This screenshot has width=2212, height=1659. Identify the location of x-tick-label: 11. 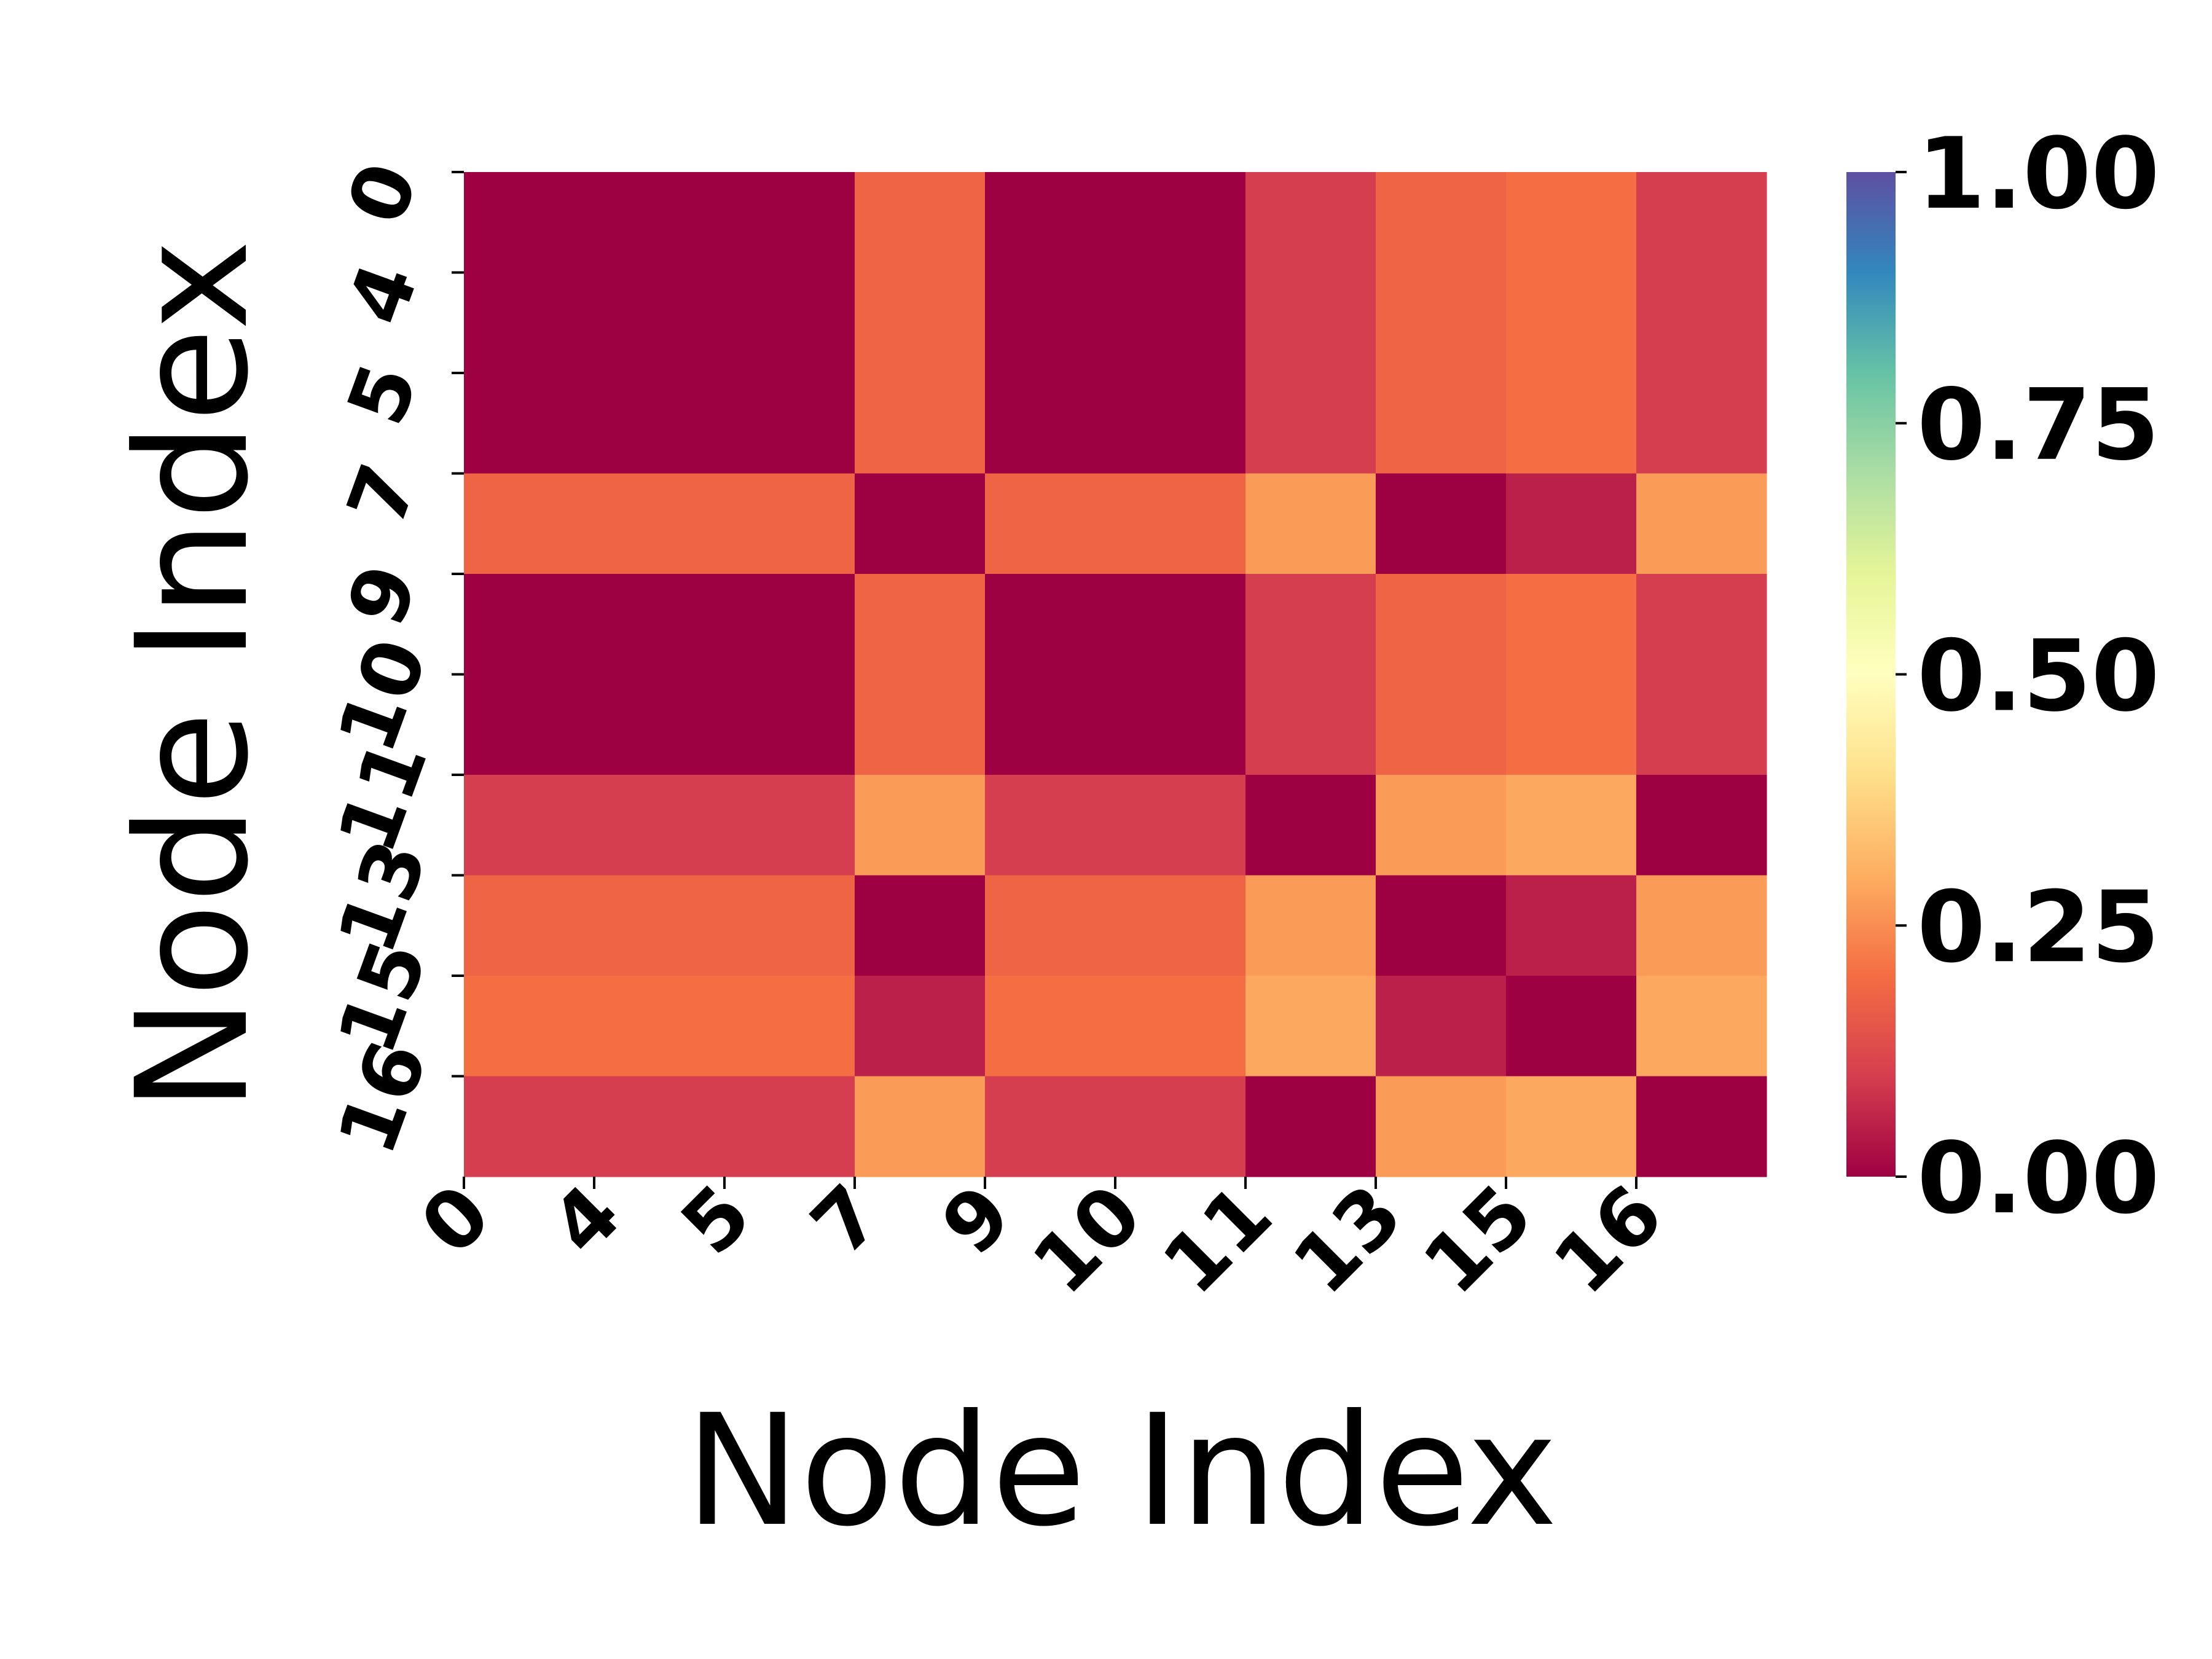
(1217, 1239).